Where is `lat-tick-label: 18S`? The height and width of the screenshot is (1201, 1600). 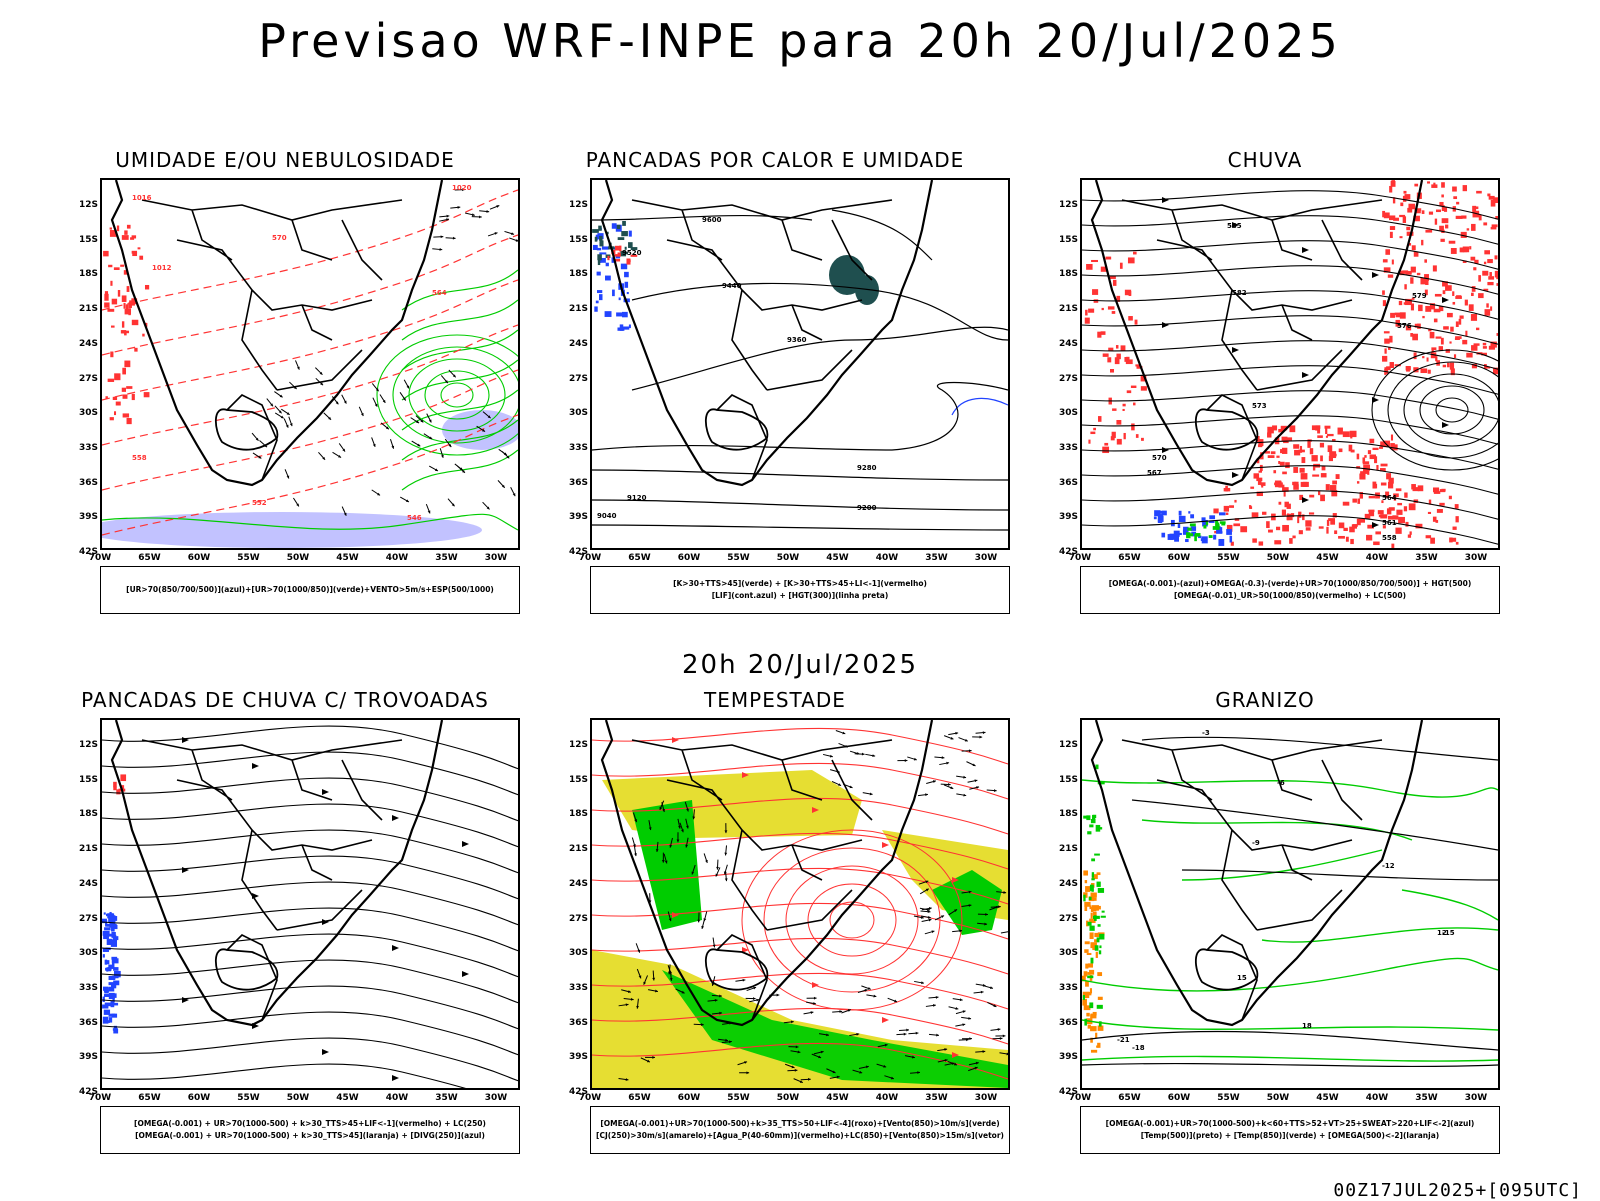
lat-tick-label: 18S is located at coordinates (1064, 814).